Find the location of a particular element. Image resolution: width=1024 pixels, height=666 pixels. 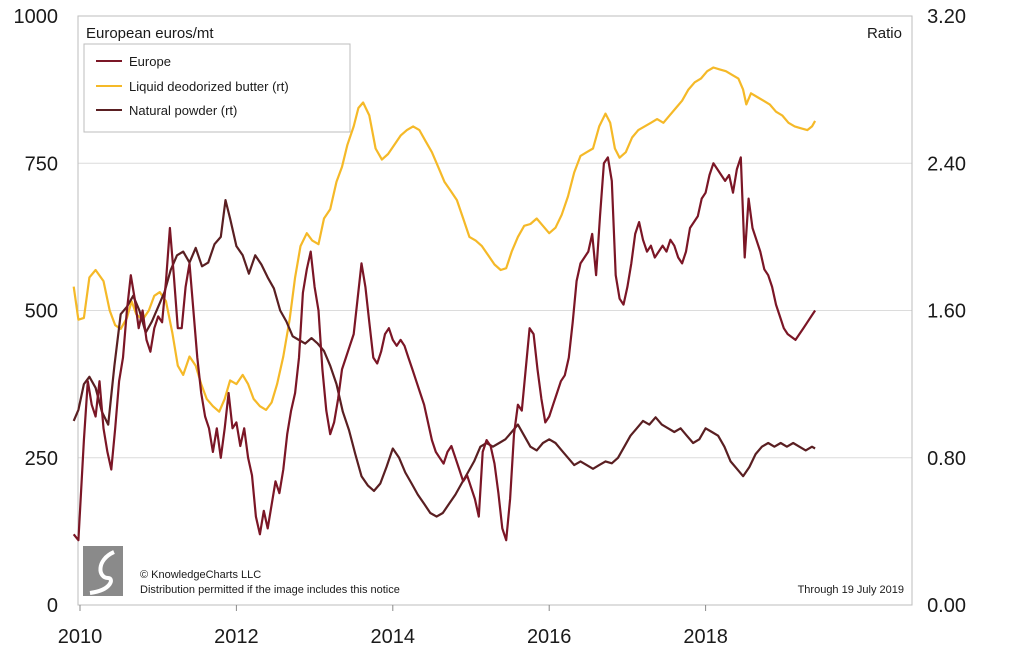

right-tick-1.60: 1.60 is located at coordinates (946, 312).